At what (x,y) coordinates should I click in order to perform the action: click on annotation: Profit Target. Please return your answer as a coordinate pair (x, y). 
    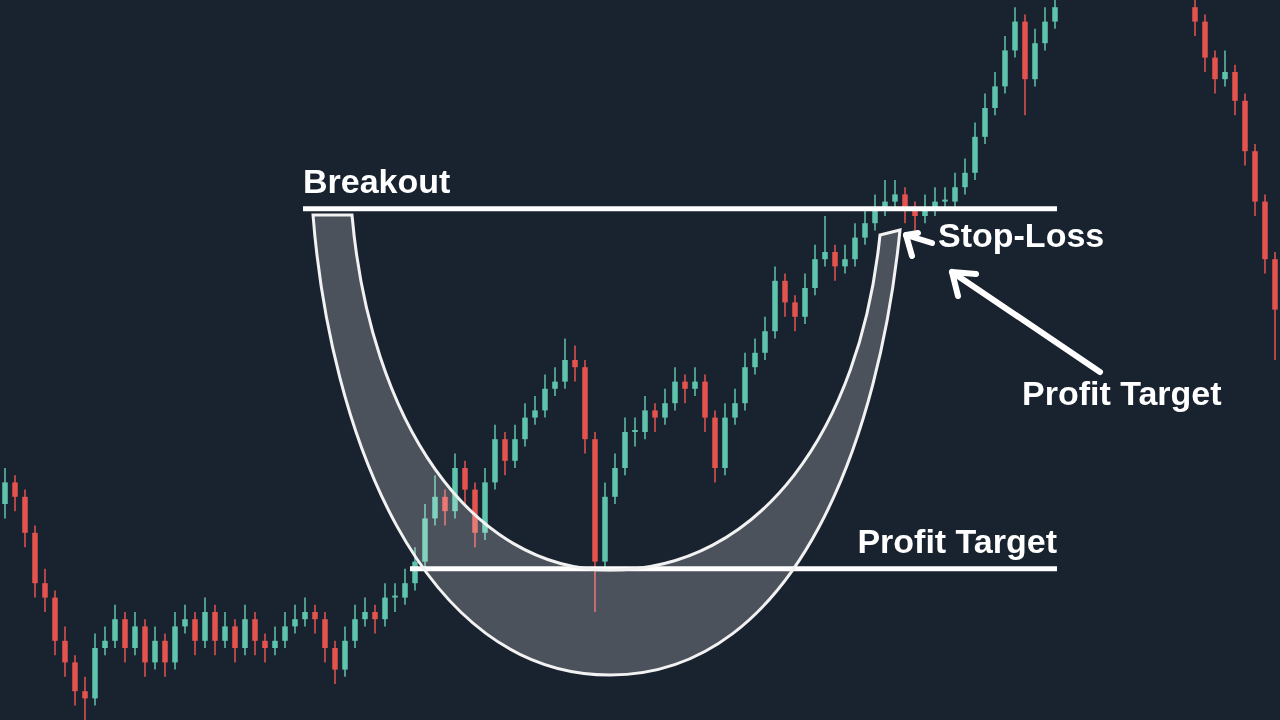
    Looking at the image, I should click on (1122, 393).